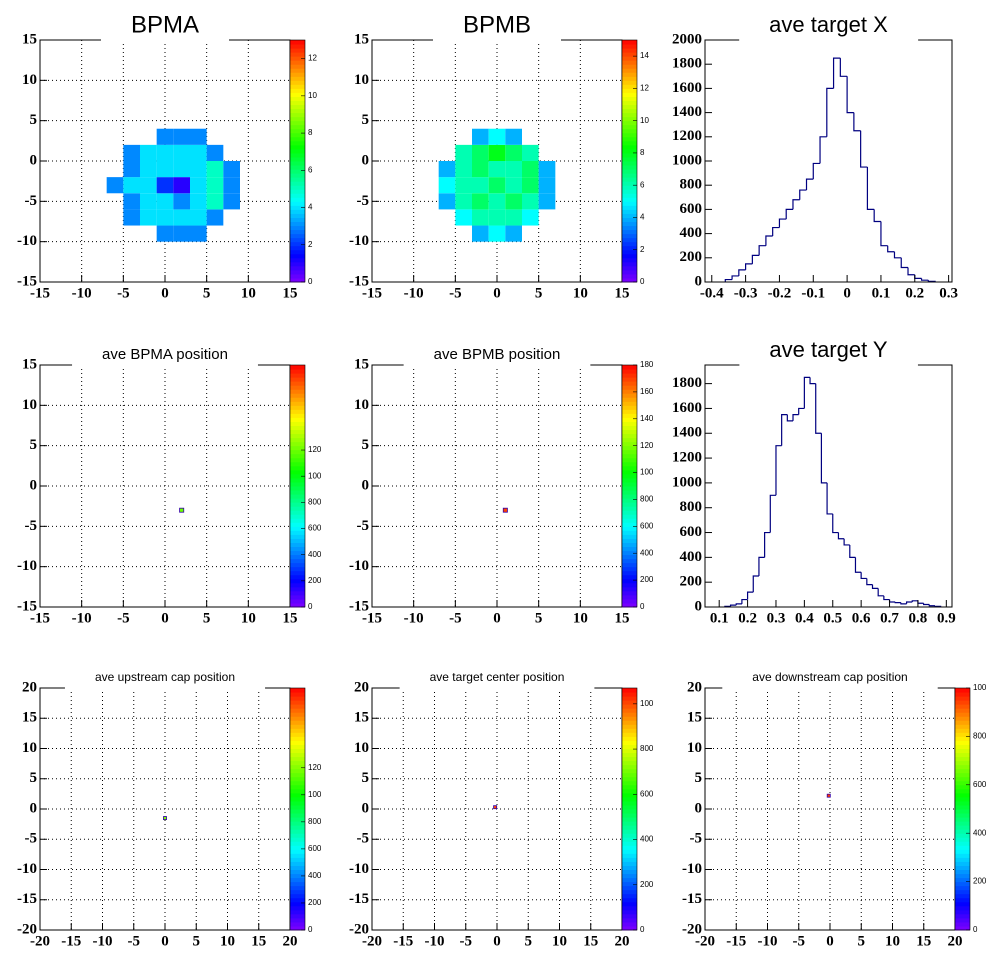 The image size is (996, 972). I want to click on x-tick-label: 20, so click(290, 941).